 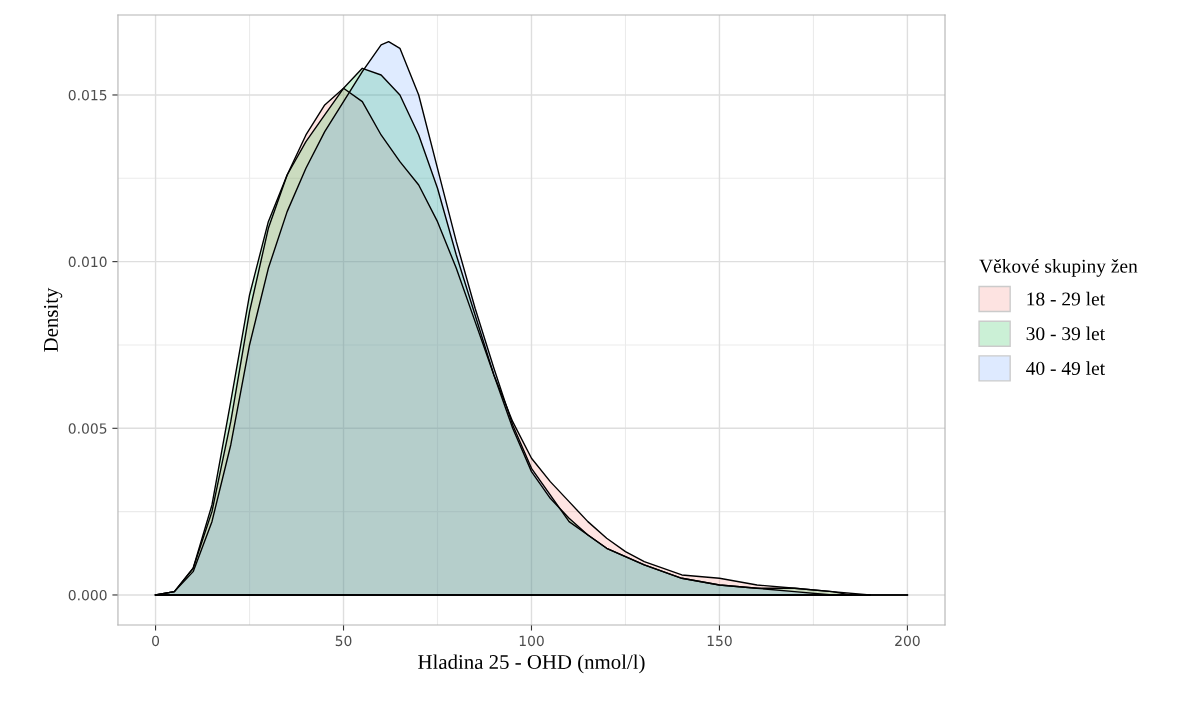 I want to click on x-tick-label: 150, so click(x=719, y=641).